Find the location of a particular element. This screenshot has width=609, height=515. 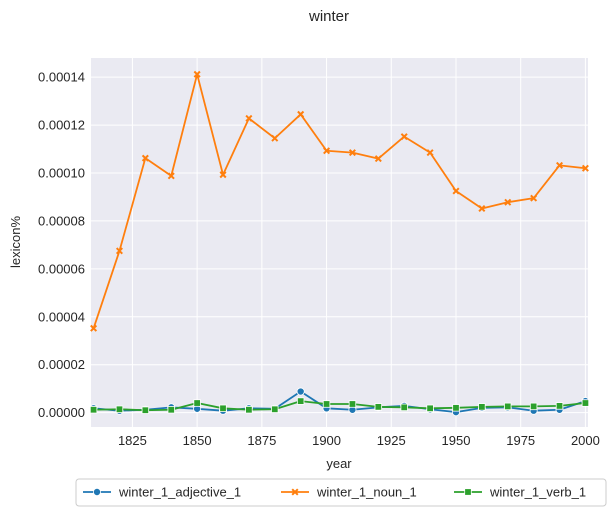

y-tick-label: 0.00010 is located at coordinates (61, 173).